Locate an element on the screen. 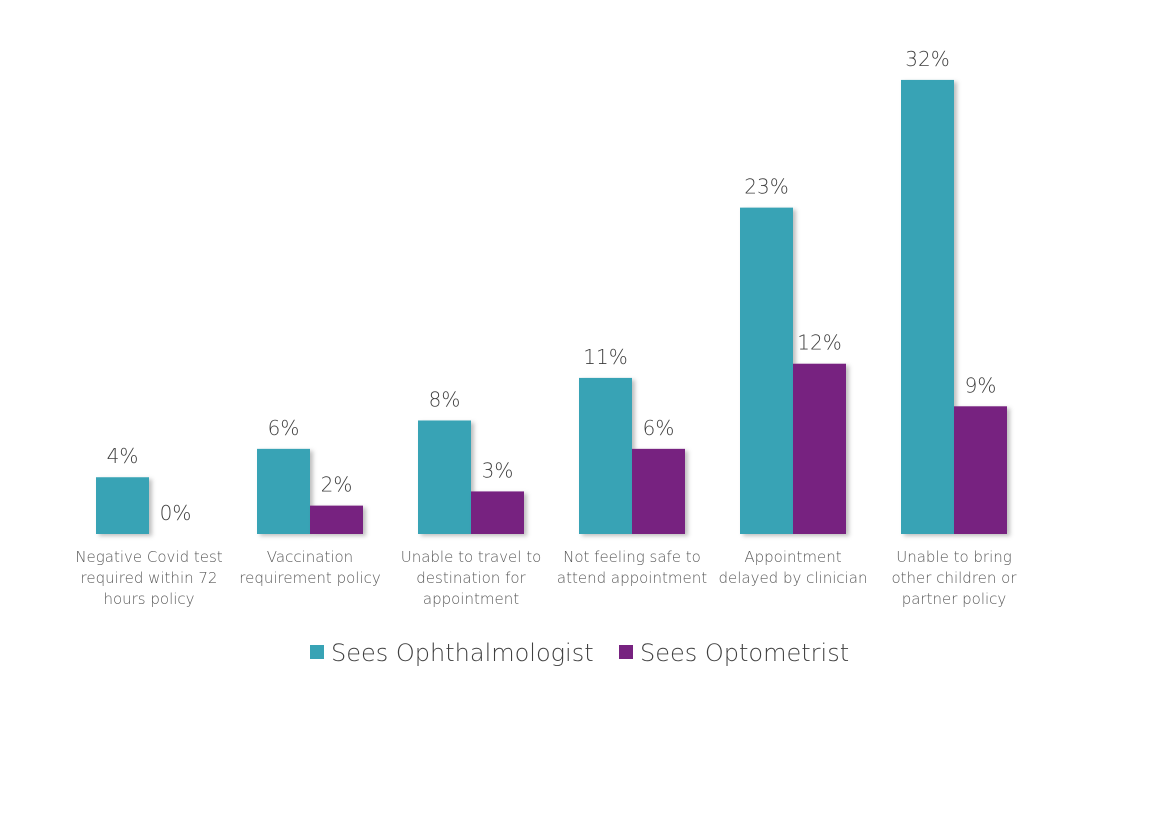  category-label: Unable to bring is located at coordinates (954, 557).